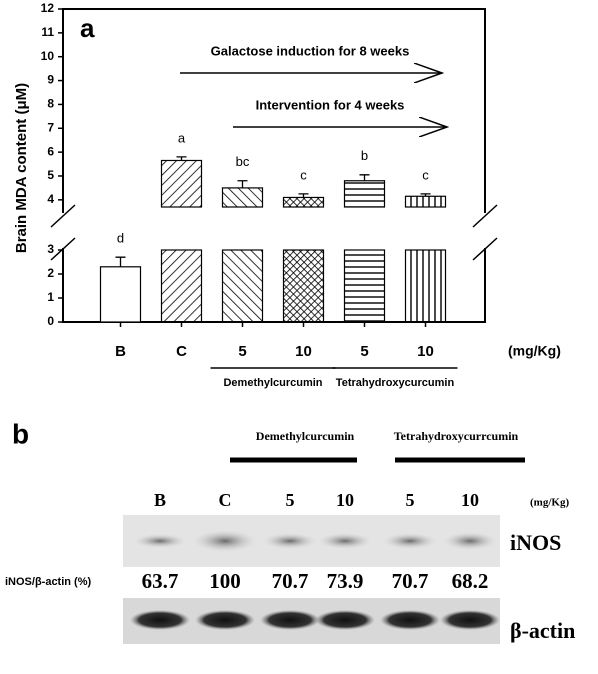 The height and width of the screenshot is (674, 598). I want to click on ratio-value: 100, so click(225, 581).